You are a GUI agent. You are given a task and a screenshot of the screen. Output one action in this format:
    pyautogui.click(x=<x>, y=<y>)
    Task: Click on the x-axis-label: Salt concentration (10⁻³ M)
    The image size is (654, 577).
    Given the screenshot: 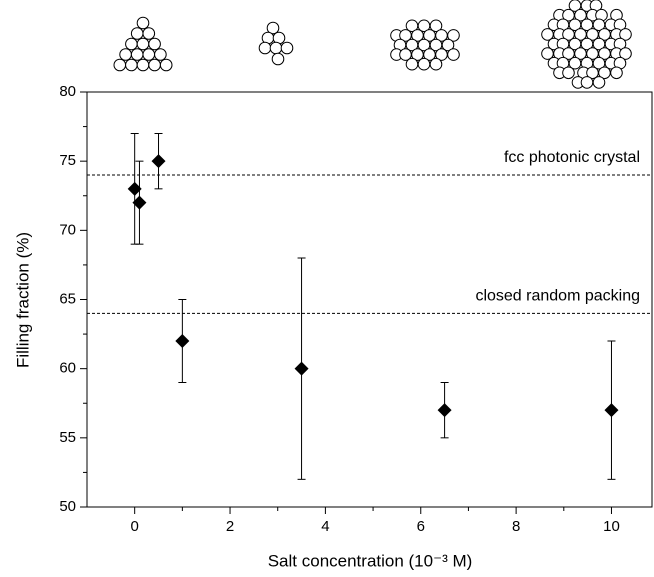 What is the action you would take?
    pyautogui.click(x=370, y=560)
    